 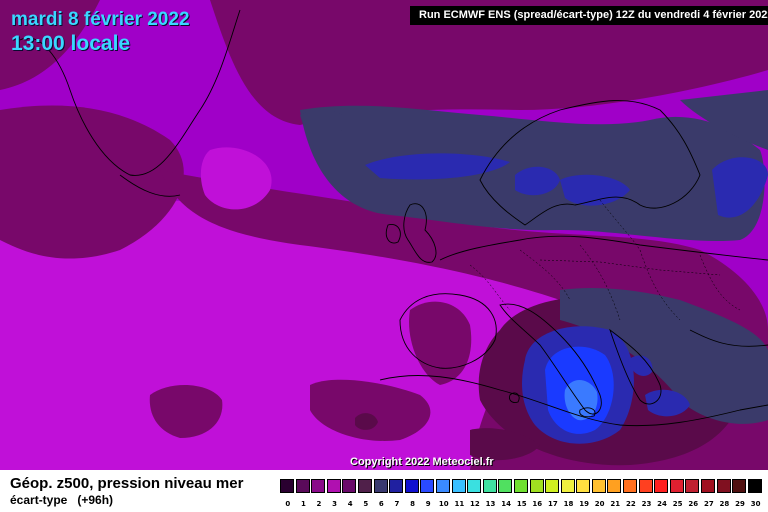 What do you see at coordinates (381, 504) in the screenshot?
I see `legend-tick: 6` at bounding box center [381, 504].